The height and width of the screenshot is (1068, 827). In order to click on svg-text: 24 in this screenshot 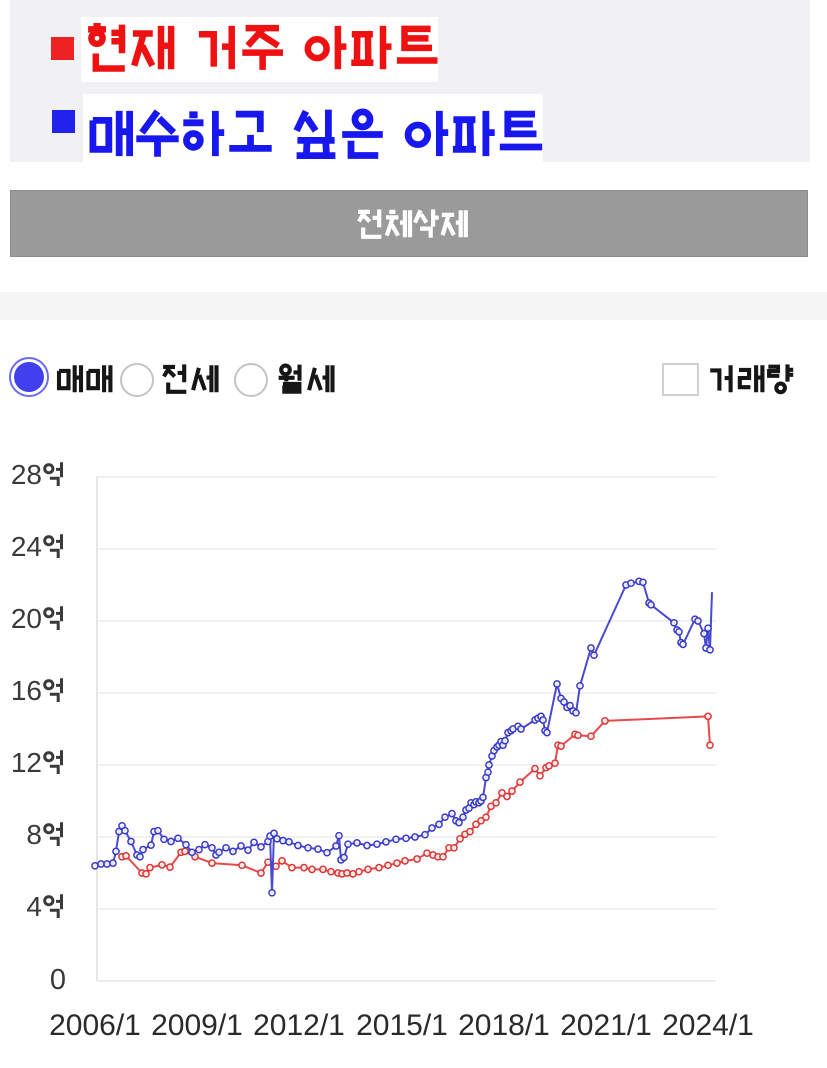, I will do `click(26, 546)`.